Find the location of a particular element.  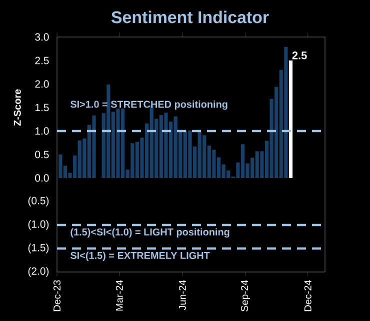

y-tick-label: 1.5 is located at coordinates (42, 108).